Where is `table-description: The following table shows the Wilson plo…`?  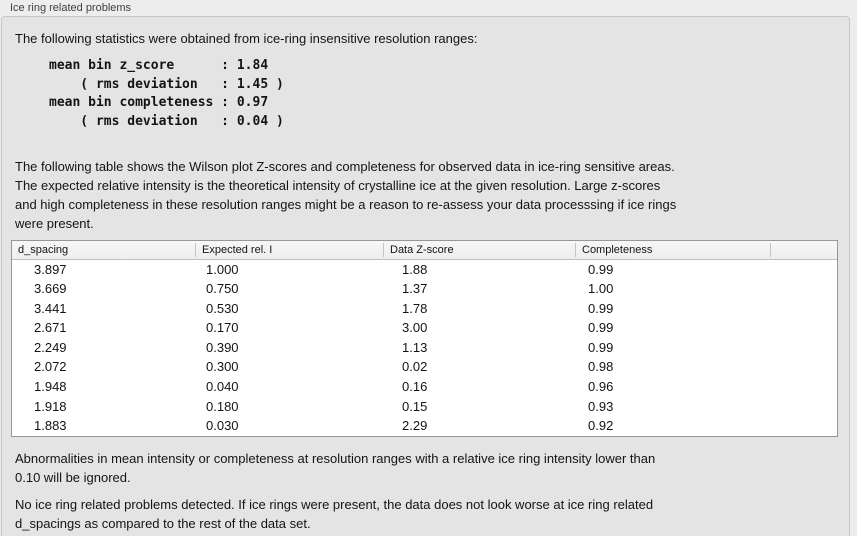
table-description: The following table shows the Wilson plo… is located at coordinates (346, 195).